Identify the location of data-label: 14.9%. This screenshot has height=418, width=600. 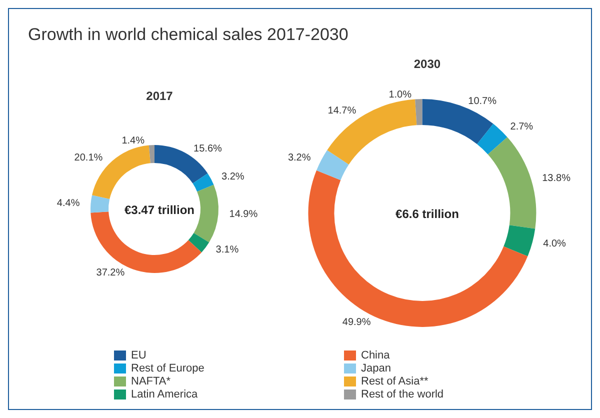
(243, 214).